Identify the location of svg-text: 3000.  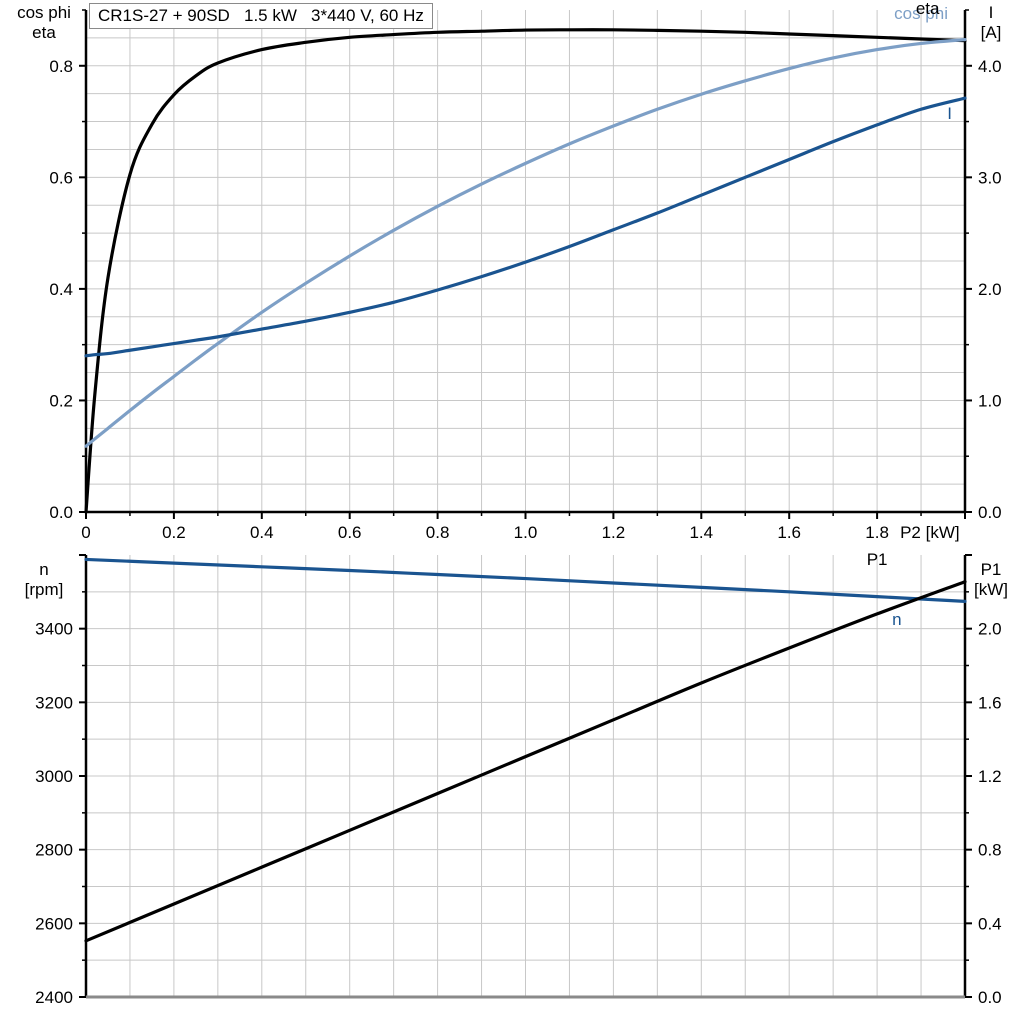
(54, 776).